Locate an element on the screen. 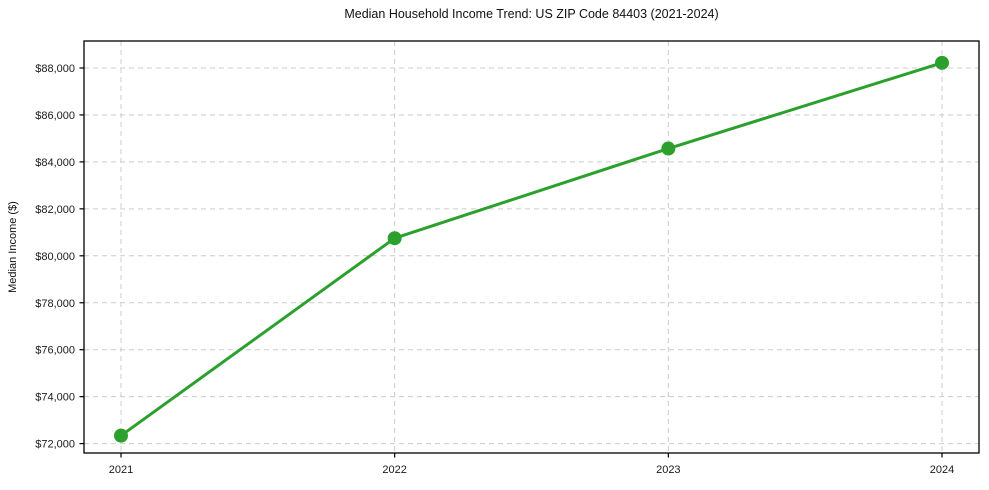 The width and height of the screenshot is (989, 490). y-tick-label: $78,000 is located at coordinates (55, 304).